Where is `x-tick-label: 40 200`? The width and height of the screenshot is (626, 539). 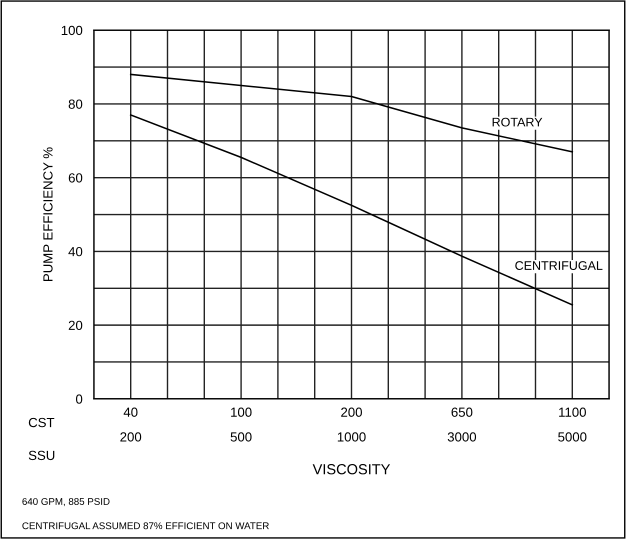
x-tick-label: 40 200 is located at coordinates (131, 425).